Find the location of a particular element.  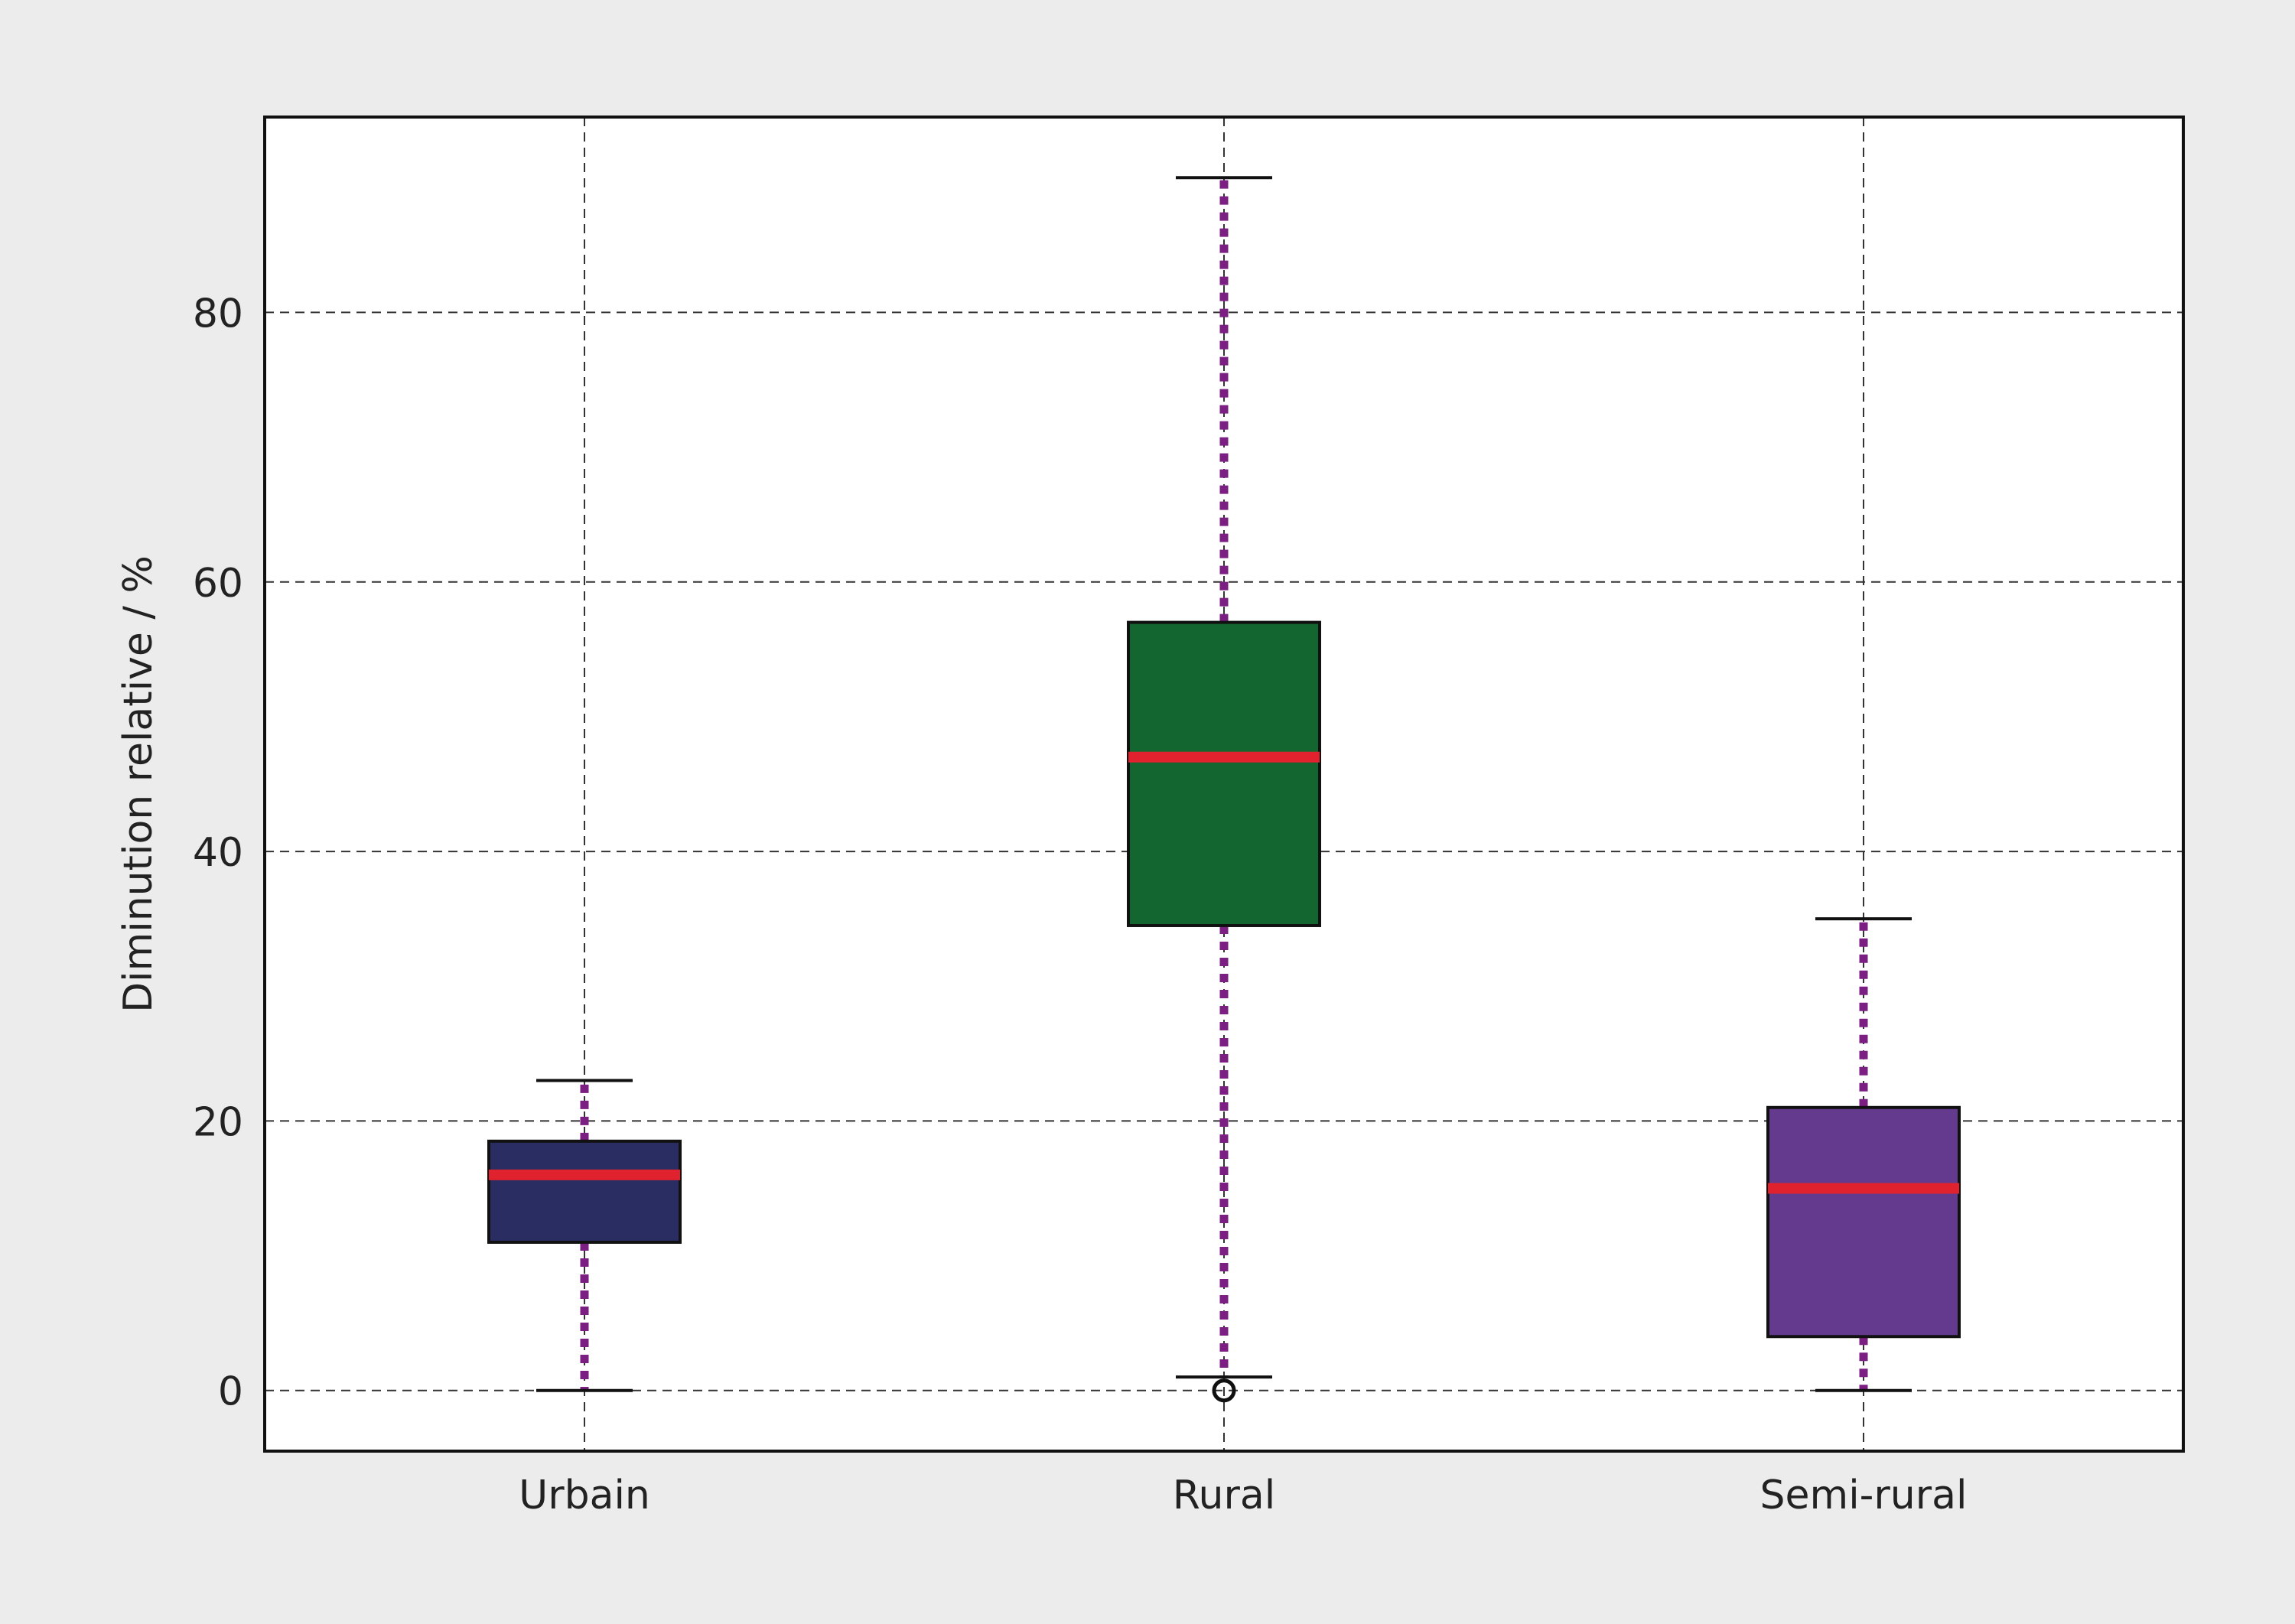

y-axis-label: Diminution relative / % is located at coordinates (138, 784).